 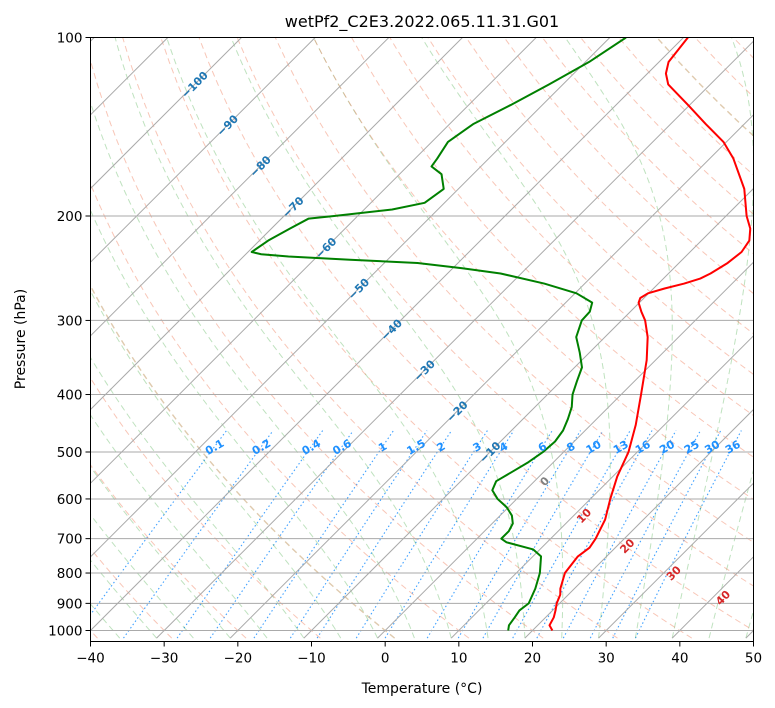 What do you see at coordinates (679, 659) in the screenshot?
I see `x-tick-label: 40` at bounding box center [679, 659].